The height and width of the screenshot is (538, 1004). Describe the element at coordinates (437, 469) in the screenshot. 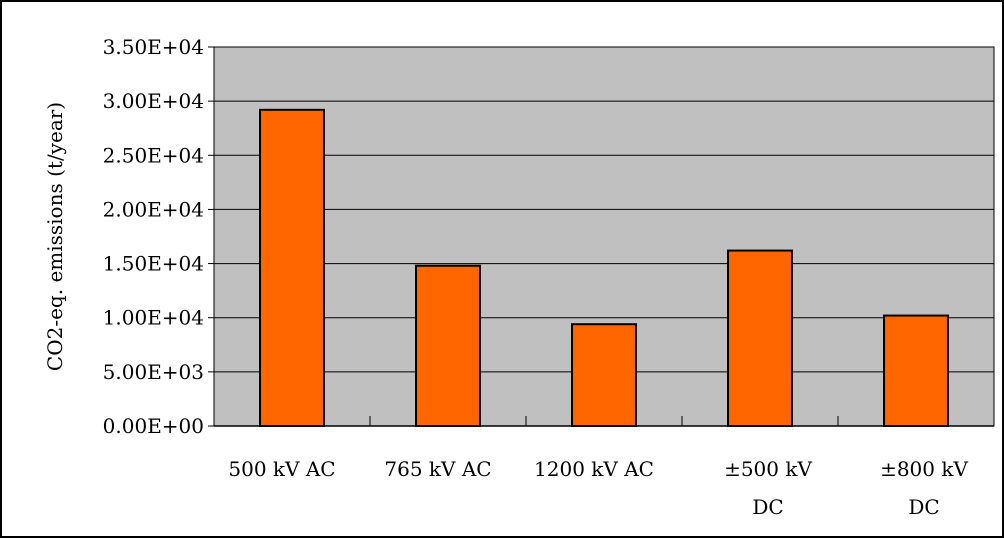

I see `x-tick-label: 765 kV AC` at that location.